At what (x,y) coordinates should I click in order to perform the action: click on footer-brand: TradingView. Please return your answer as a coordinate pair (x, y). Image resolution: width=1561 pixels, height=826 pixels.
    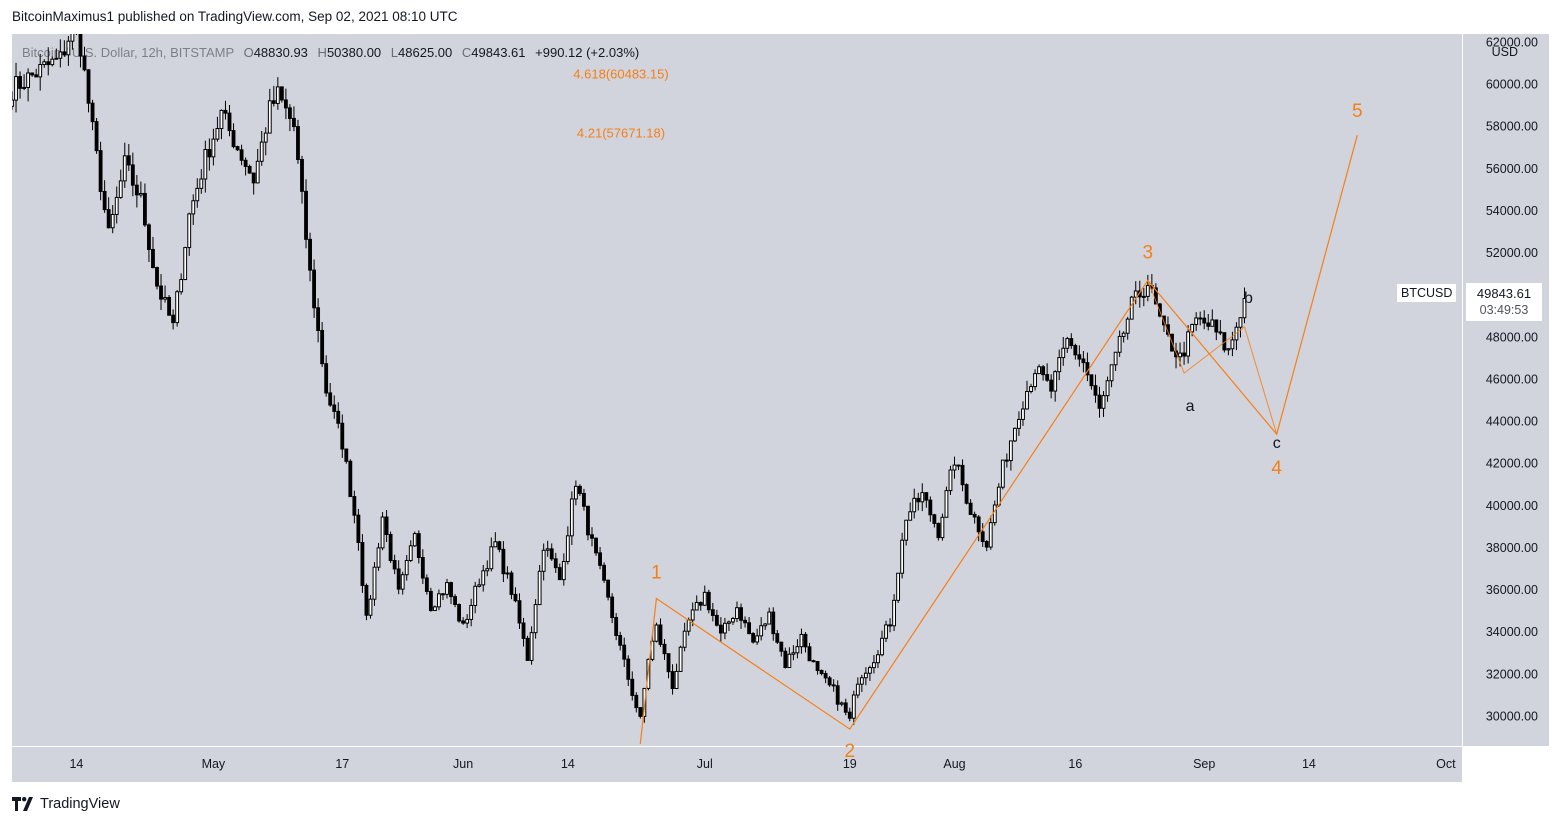
    Looking at the image, I should click on (66, 804).